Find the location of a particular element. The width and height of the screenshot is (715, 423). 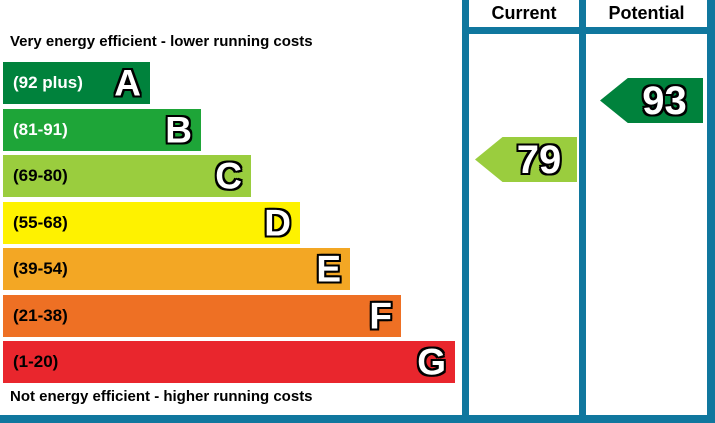

band-row: (55-68) D is located at coordinates (151, 223).